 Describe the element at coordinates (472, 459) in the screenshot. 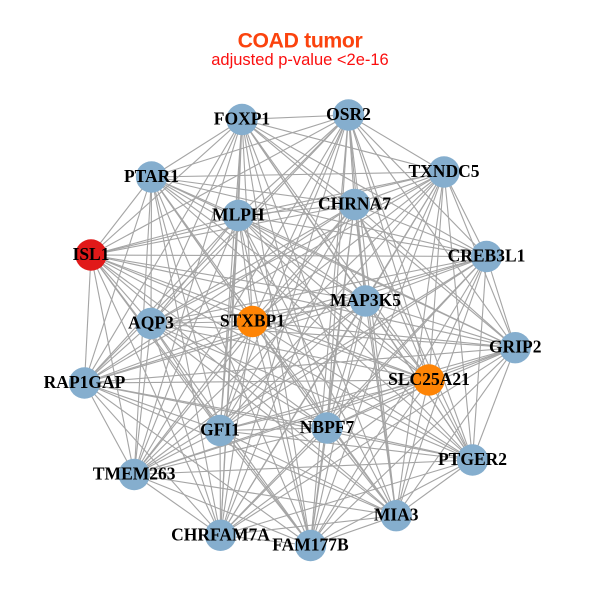

I see `svg-text: PTGER2` at that location.